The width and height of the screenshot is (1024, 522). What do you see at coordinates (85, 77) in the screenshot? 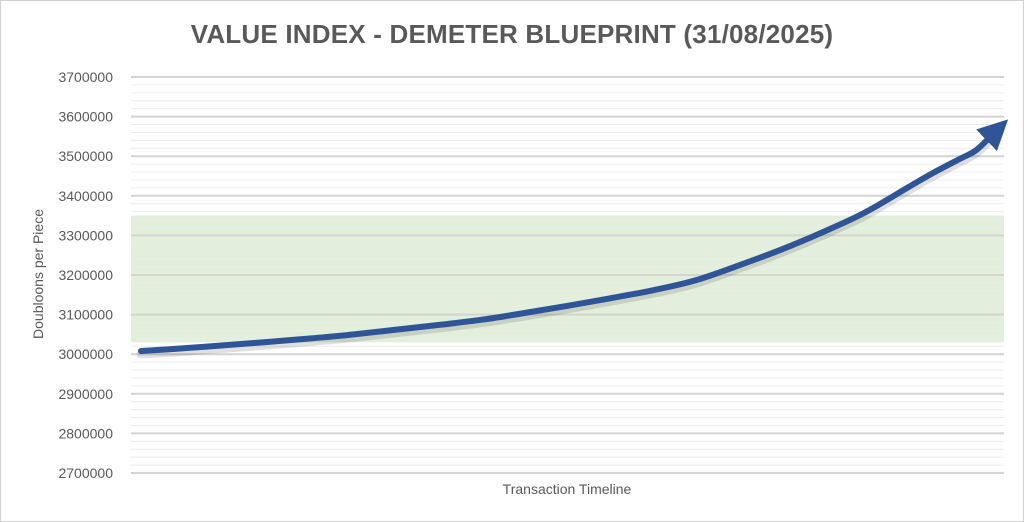
I see `y-tick-label: 3700000` at bounding box center [85, 77].